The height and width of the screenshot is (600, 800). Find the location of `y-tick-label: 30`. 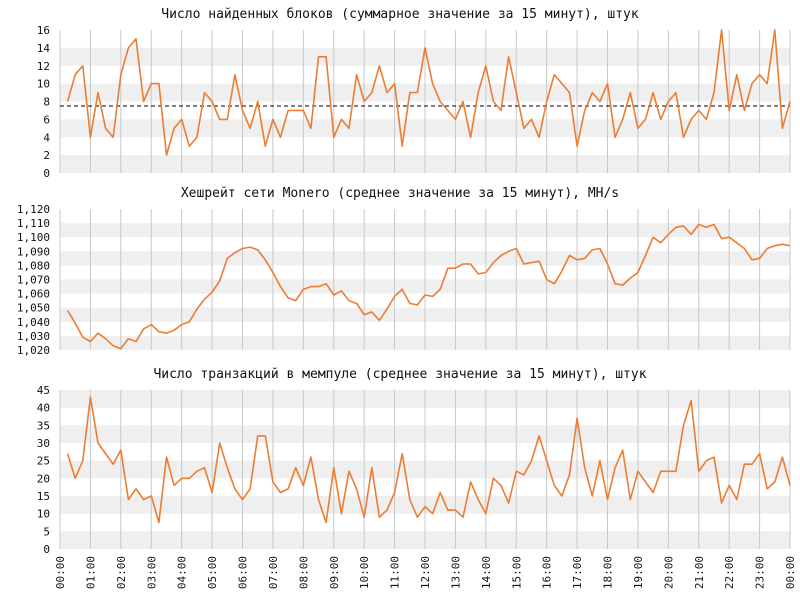

y-tick-label: 30 is located at coordinates (43, 443).